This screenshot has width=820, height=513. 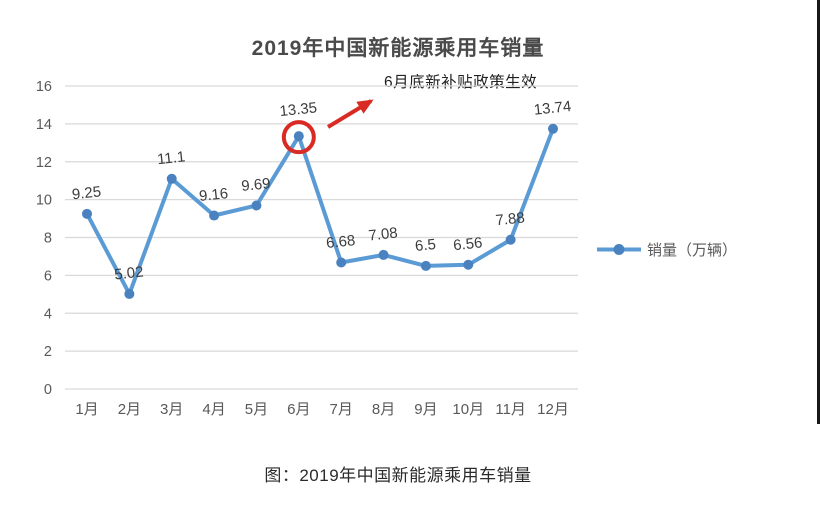 What do you see at coordinates (213, 195) in the screenshot?
I see `data-point-label: 9.16` at bounding box center [213, 195].